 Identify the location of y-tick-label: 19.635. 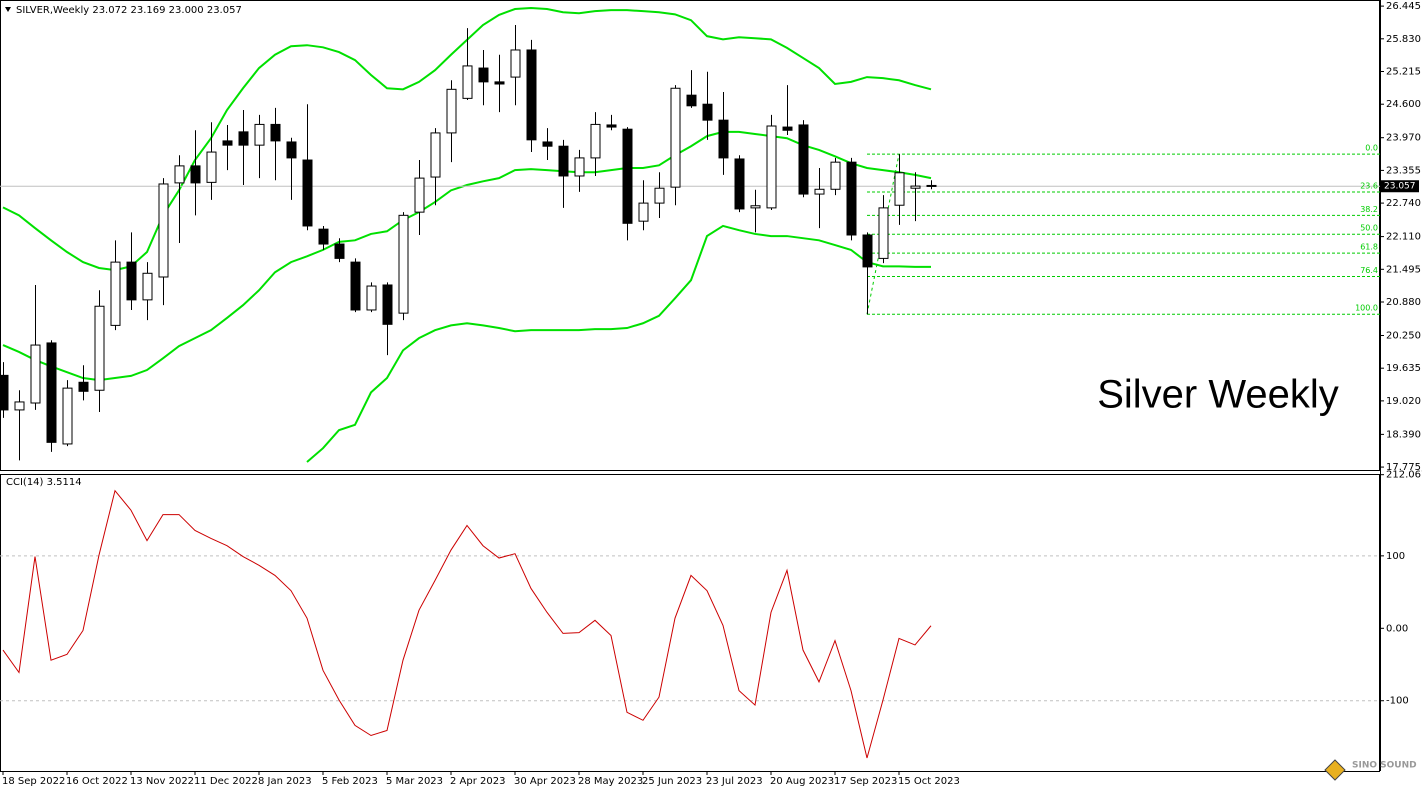
(1403, 368).